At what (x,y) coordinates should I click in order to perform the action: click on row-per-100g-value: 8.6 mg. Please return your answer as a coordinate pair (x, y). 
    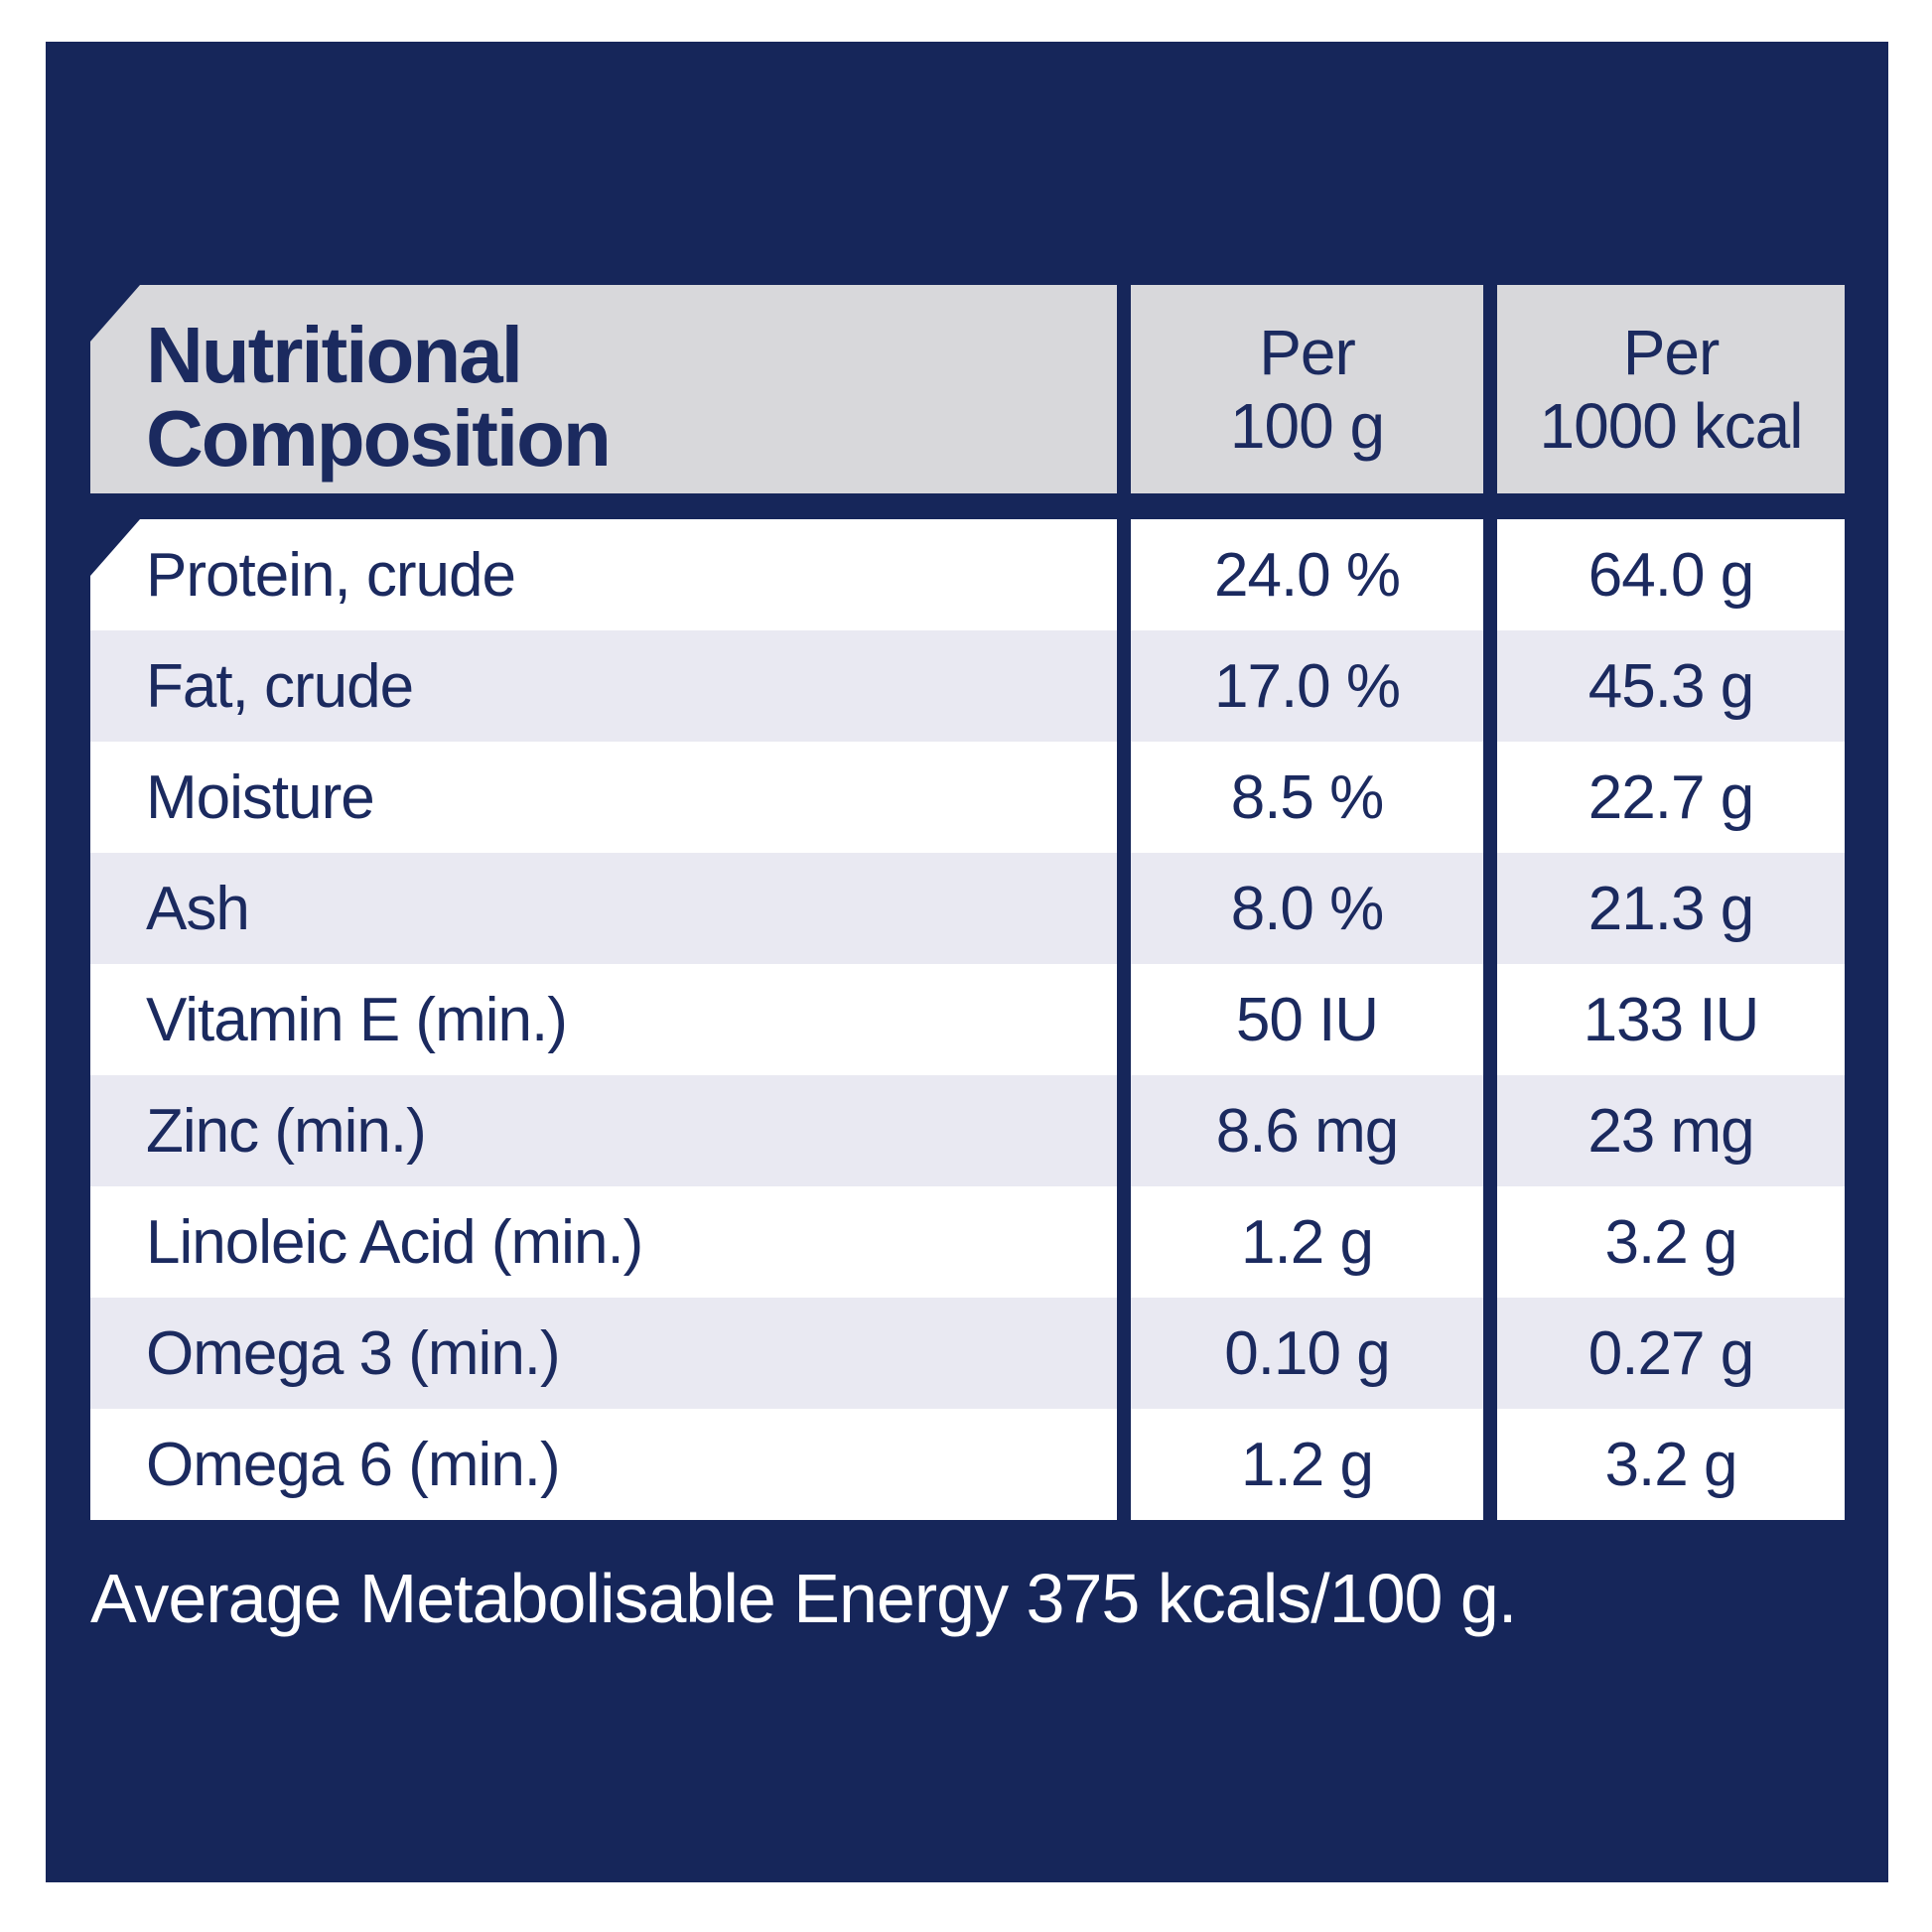
    Looking at the image, I should click on (1308, 1131).